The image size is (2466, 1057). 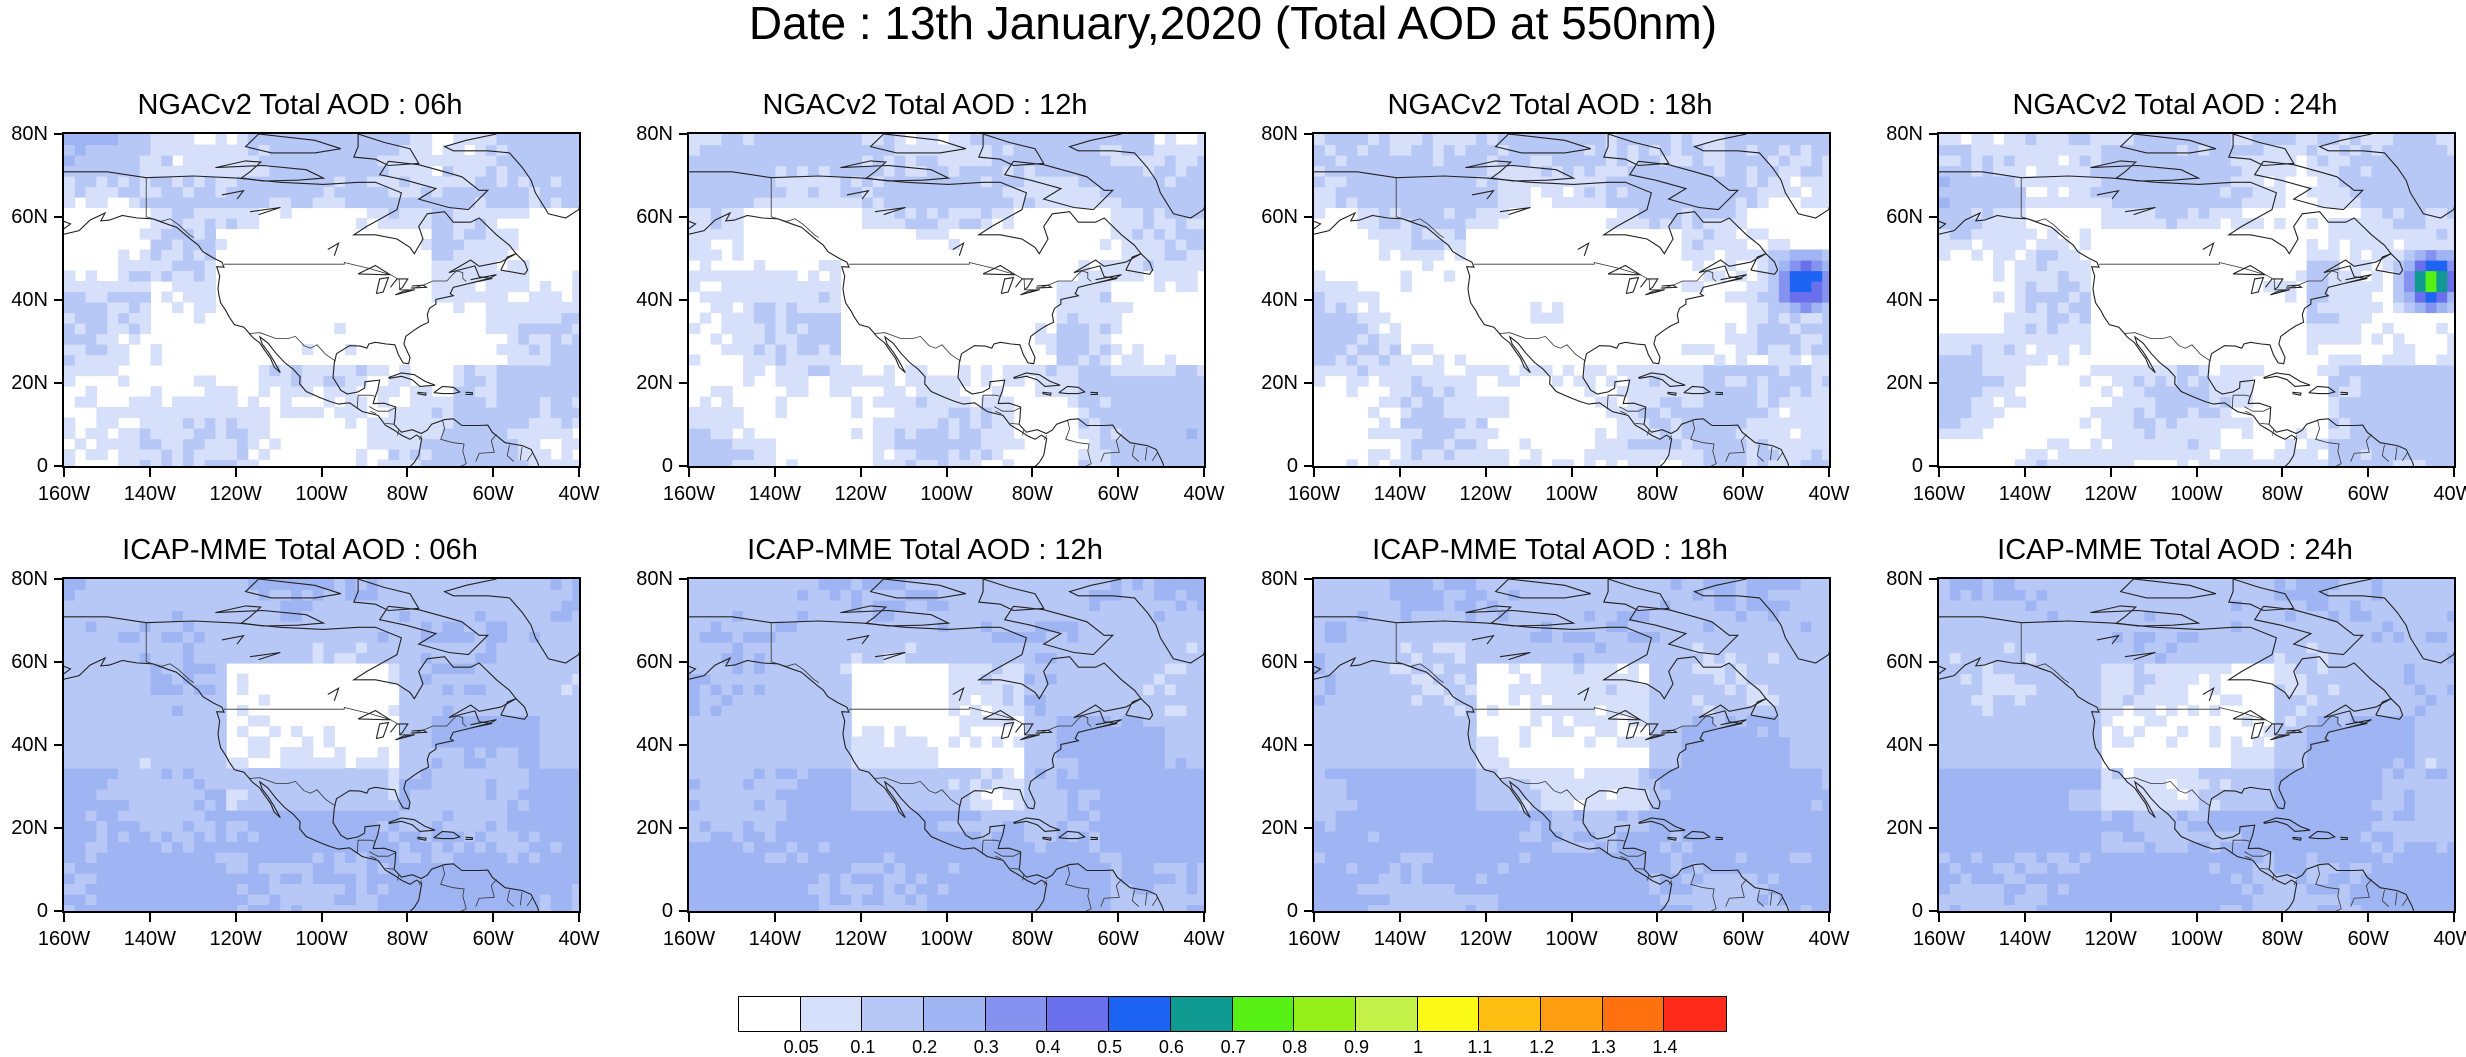 What do you see at coordinates (925, 1047) in the screenshot?
I see `colorbar-label: 0.2` at bounding box center [925, 1047].